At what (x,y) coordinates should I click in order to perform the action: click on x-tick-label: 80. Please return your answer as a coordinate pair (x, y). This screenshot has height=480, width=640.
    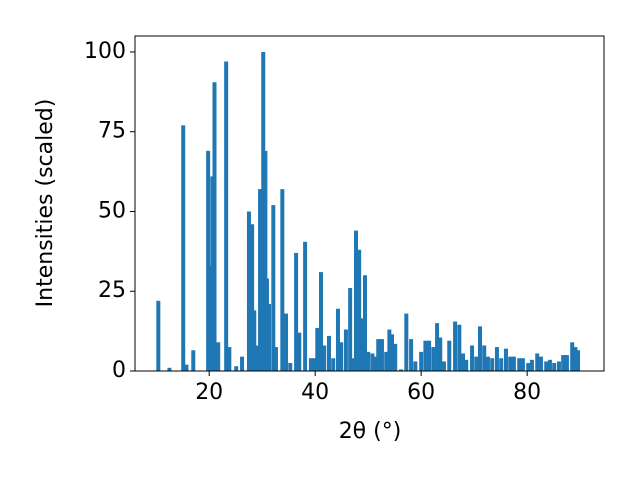
    Looking at the image, I should click on (527, 392).